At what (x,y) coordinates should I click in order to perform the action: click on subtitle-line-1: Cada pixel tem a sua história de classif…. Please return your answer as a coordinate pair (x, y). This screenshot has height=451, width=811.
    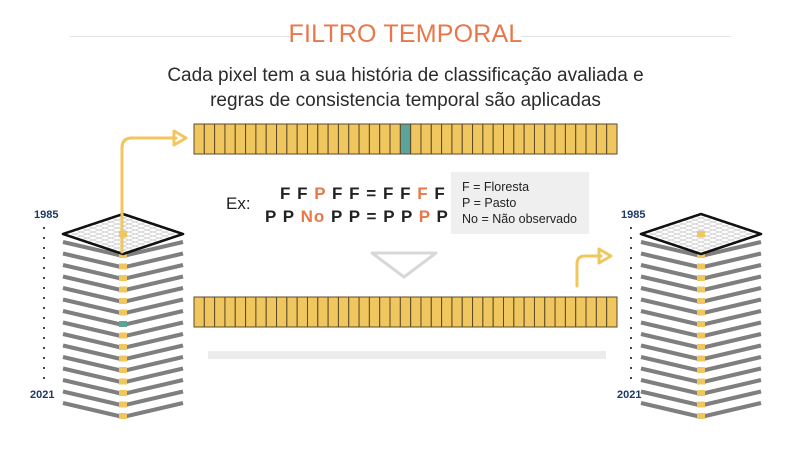
    Looking at the image, I should click on (405, 75).